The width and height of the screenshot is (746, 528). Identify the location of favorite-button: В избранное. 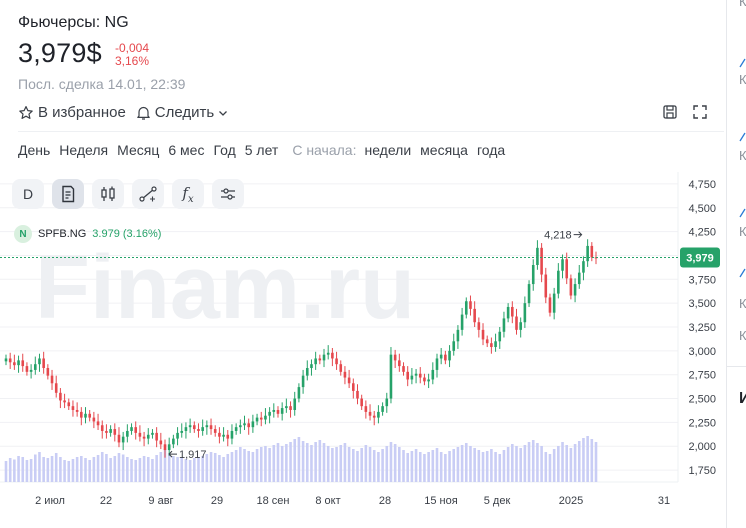
(72, 112).